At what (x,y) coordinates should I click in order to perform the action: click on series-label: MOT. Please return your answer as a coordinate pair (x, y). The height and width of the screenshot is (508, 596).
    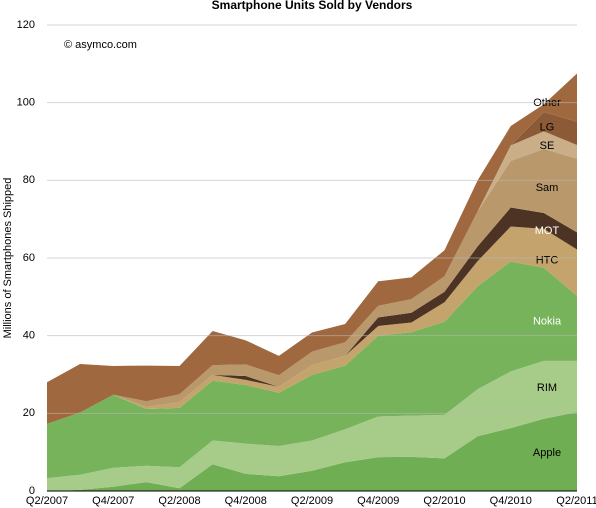
    Looking at the image, I should click on (547, 231).